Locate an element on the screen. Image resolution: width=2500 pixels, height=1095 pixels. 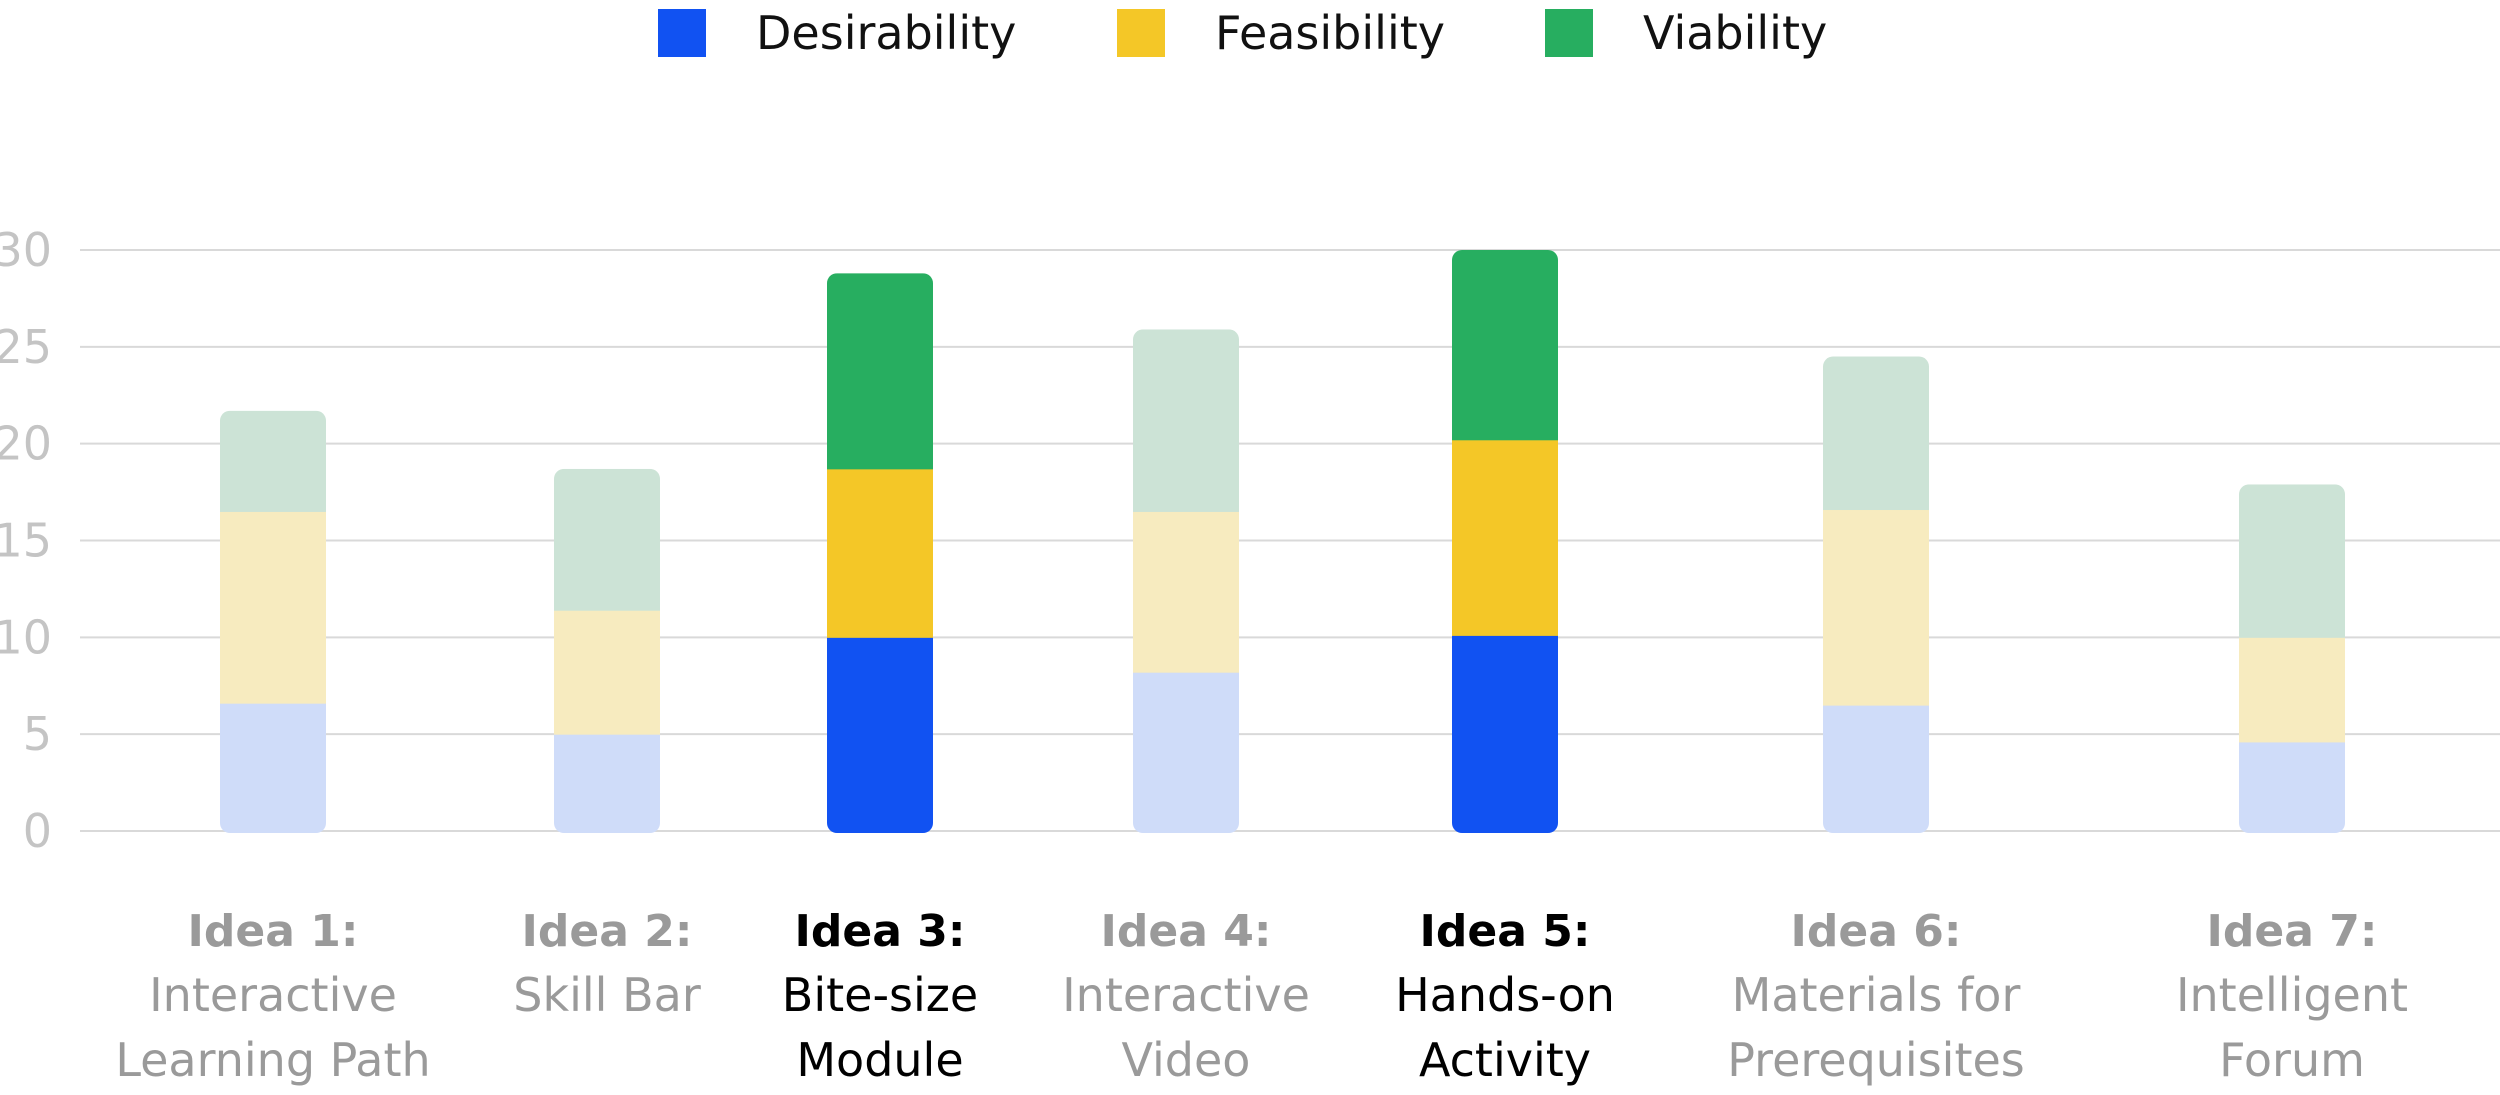
x-label-name-line: Forum is located at coordinates (2292, 1060).